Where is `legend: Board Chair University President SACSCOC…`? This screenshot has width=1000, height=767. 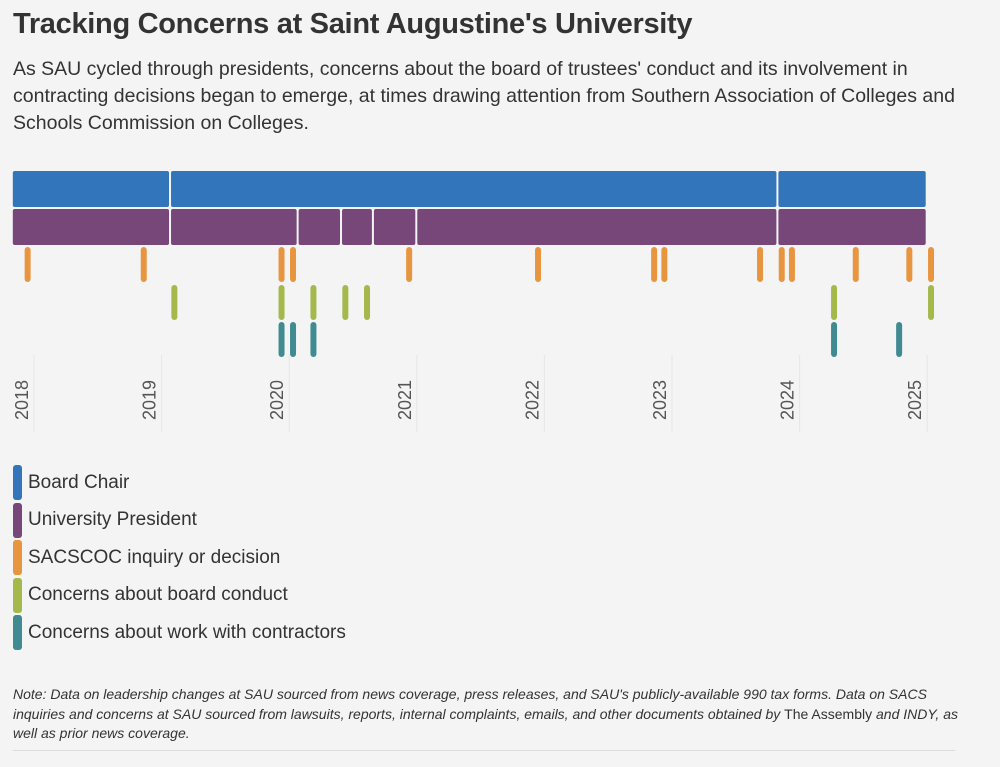 legend: Board Chair University President SACSCOC… is located at coordinates (179, 558).